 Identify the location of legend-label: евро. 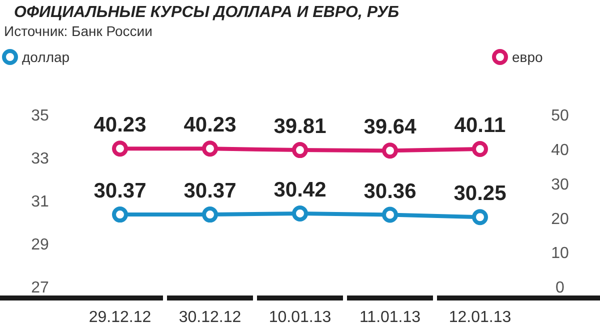
(528, 57).